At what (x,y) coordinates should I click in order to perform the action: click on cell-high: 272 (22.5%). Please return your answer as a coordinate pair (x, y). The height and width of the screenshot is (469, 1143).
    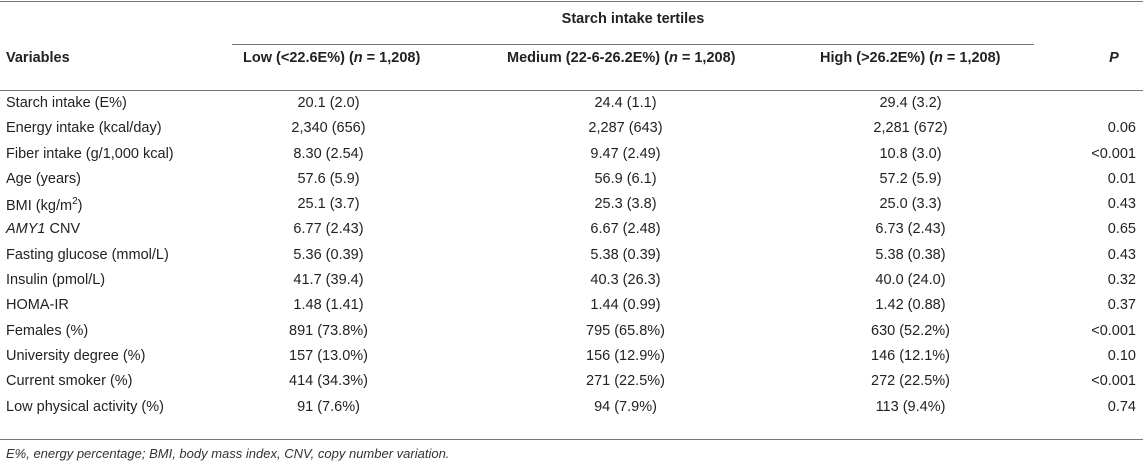
    Looking at the image, I should click on (910, 381).